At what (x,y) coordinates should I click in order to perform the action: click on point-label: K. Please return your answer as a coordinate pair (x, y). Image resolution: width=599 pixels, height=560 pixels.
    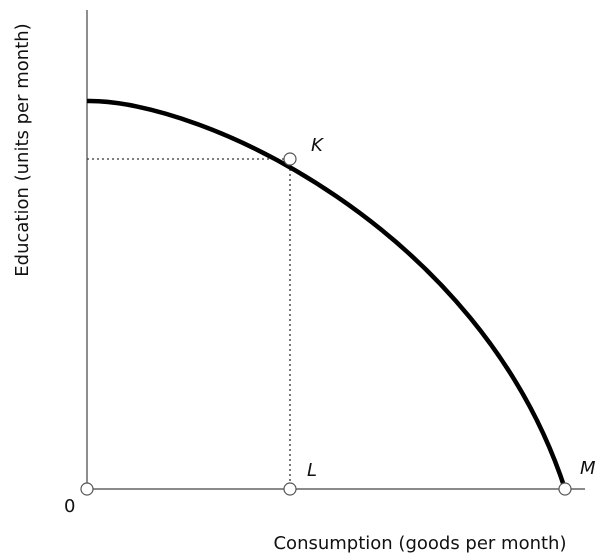
    Looking at the image, I should click on (317, 145).